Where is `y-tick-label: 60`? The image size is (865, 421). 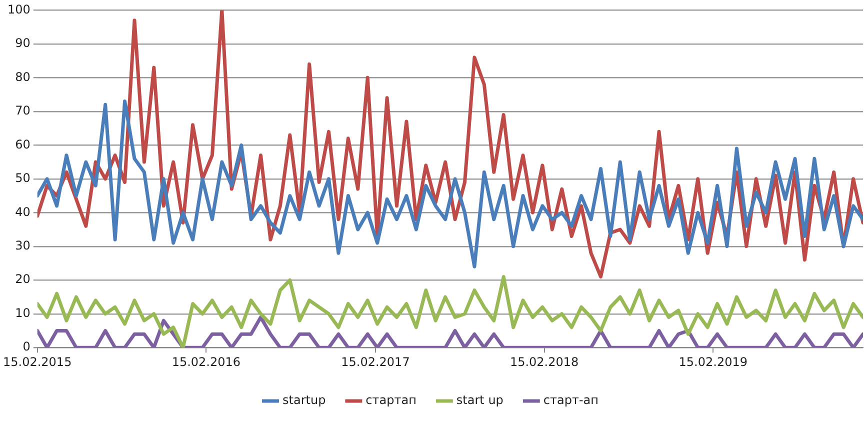 y-tick-label: 60 is located at coordinates (22, 144).